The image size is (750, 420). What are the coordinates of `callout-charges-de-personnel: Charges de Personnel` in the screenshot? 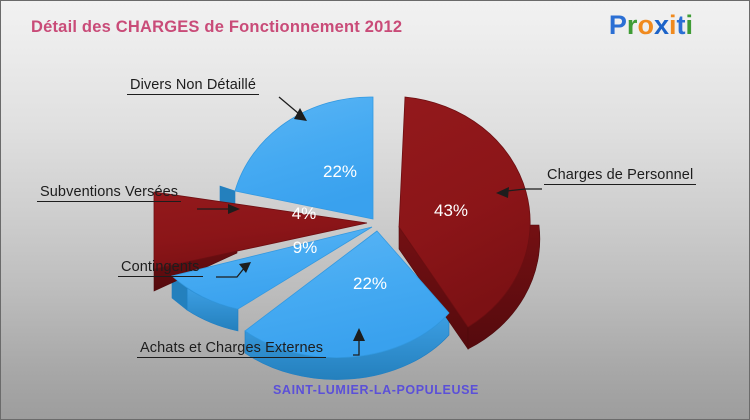 It's located at (620, 176).